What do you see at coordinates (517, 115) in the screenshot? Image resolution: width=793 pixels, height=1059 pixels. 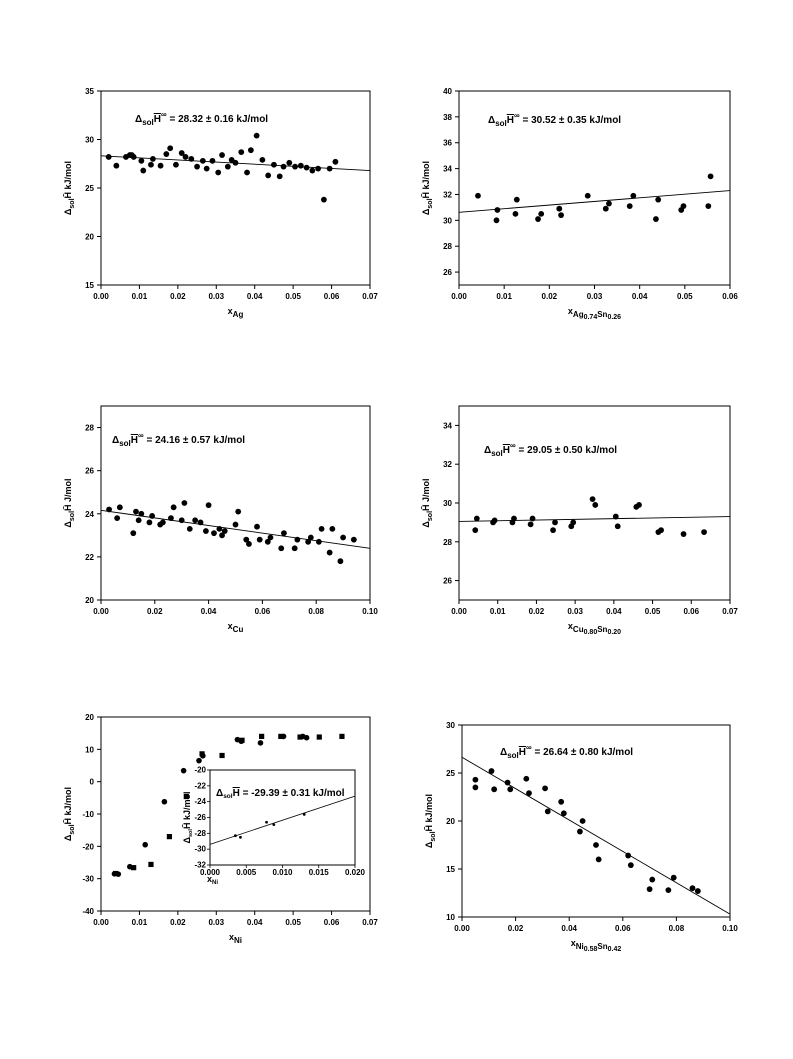 I see `ann-inf: ∞` at bounding box center [517, 115].